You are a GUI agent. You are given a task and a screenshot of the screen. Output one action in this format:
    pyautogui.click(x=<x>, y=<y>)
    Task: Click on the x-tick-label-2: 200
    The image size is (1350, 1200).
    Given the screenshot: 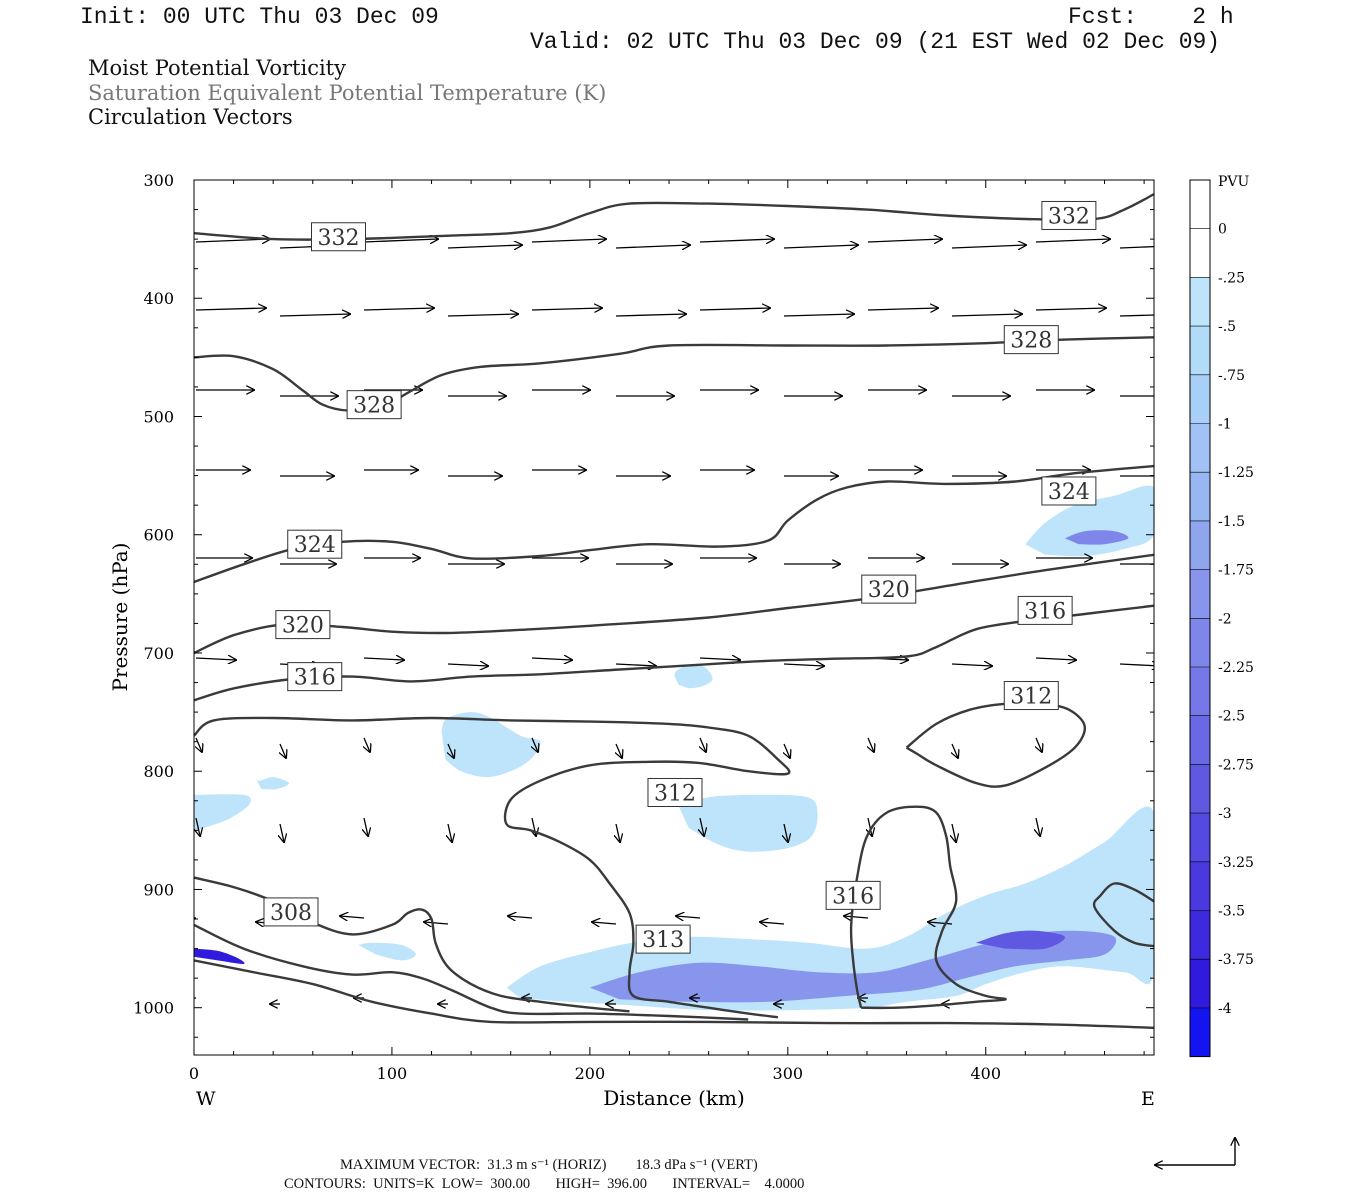 What is the action you would take?
    pyautogui.click(x=590, y=1073)
    